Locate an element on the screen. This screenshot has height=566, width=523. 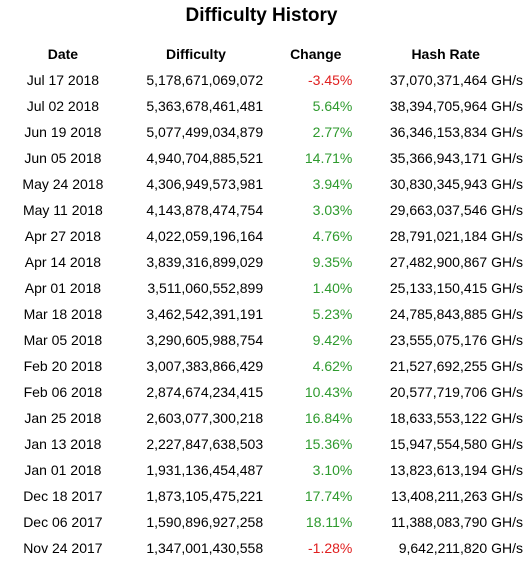
cell-difficulty: 5,178,671,069,072 is located at coordinates (205, 80).